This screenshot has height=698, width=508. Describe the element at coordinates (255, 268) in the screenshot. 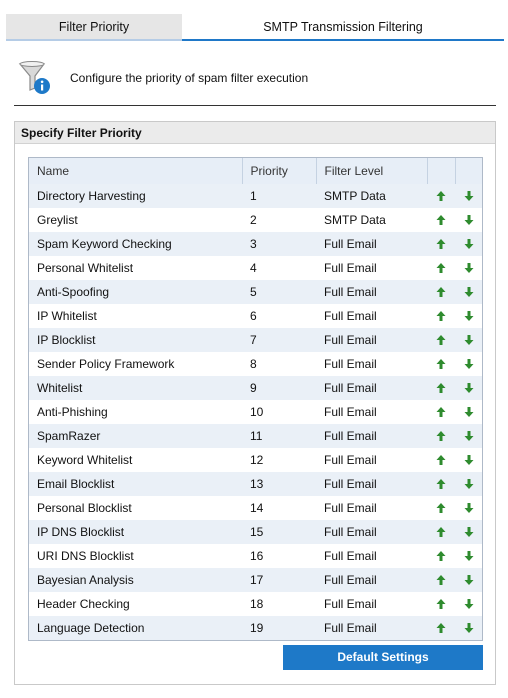

I see `table-row: Personal Whitelist 4 Full Email` at that location.